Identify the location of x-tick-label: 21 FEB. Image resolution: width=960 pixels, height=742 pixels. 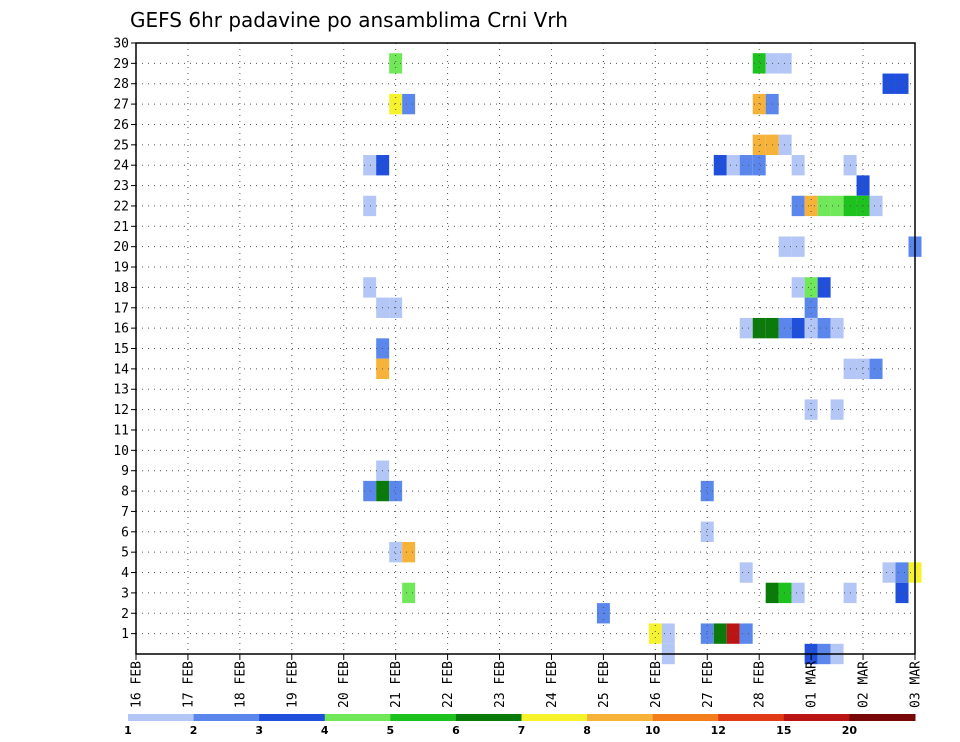
(396, 684).